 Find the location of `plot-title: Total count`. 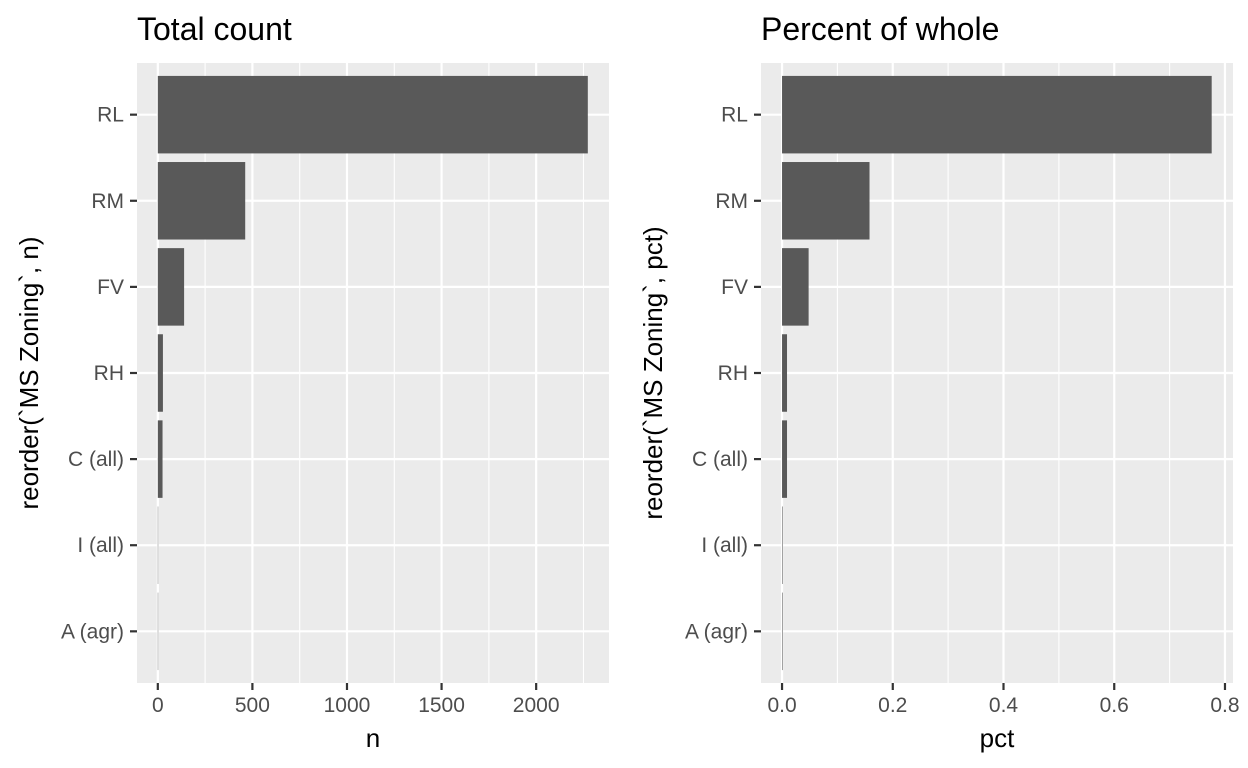

plot-title: Total count is located at coordinates (214, 29).